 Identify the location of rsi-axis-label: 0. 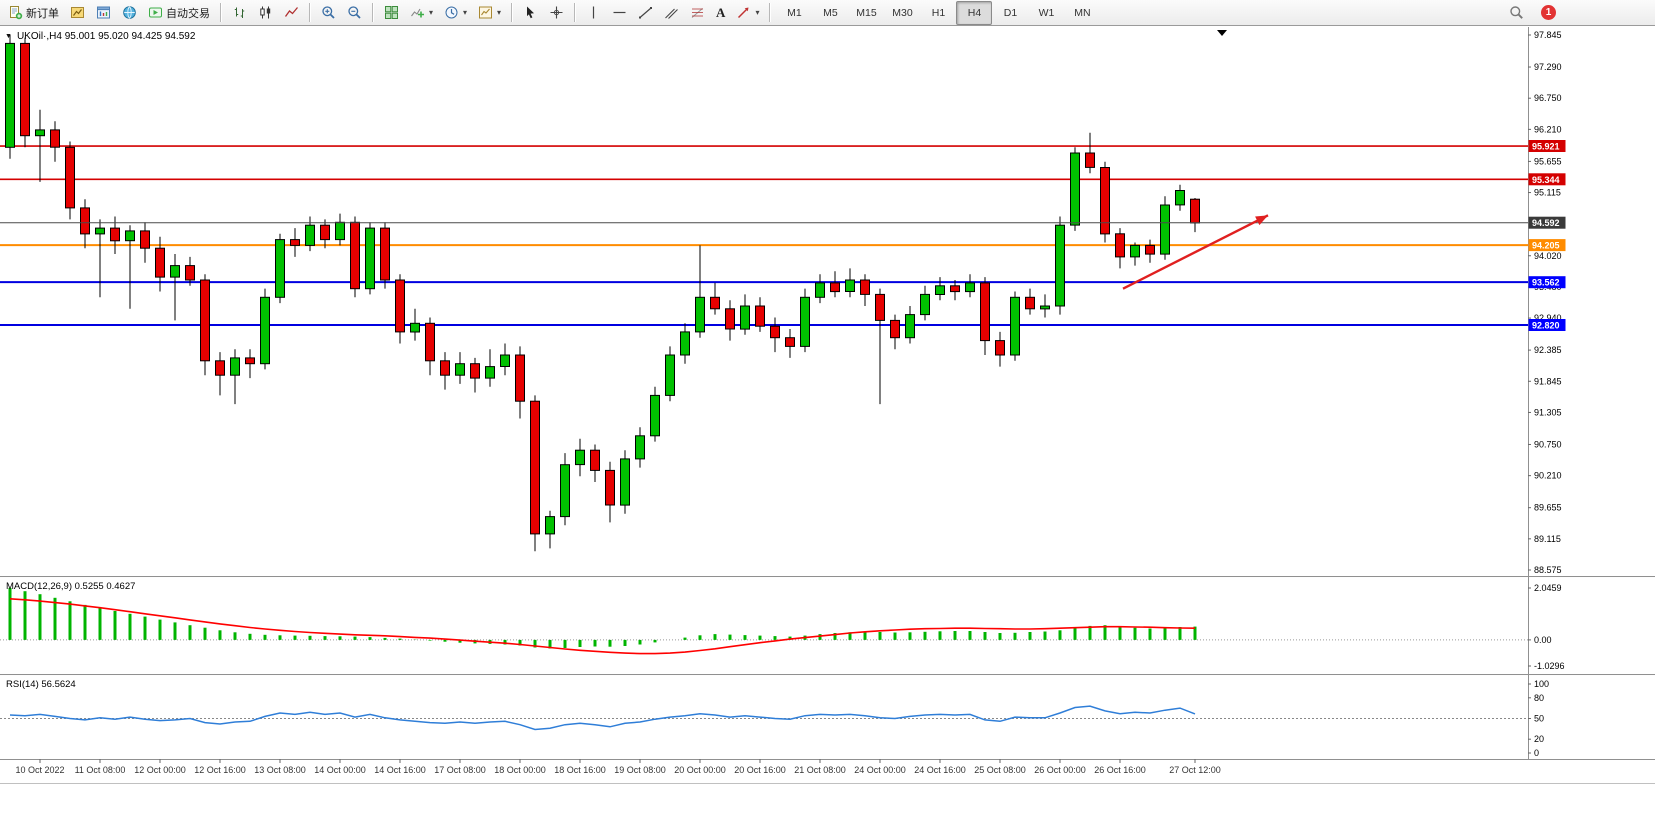
(1536, 753).